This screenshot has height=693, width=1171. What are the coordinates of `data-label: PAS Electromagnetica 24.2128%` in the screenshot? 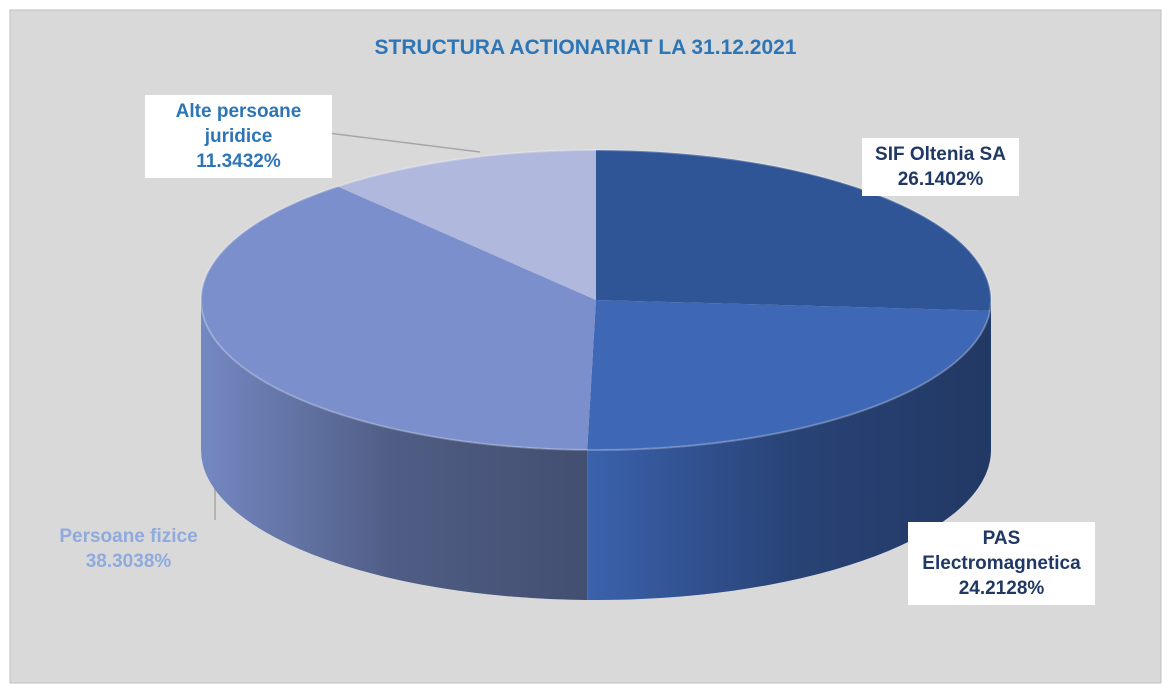 It's located at (1001, 563).